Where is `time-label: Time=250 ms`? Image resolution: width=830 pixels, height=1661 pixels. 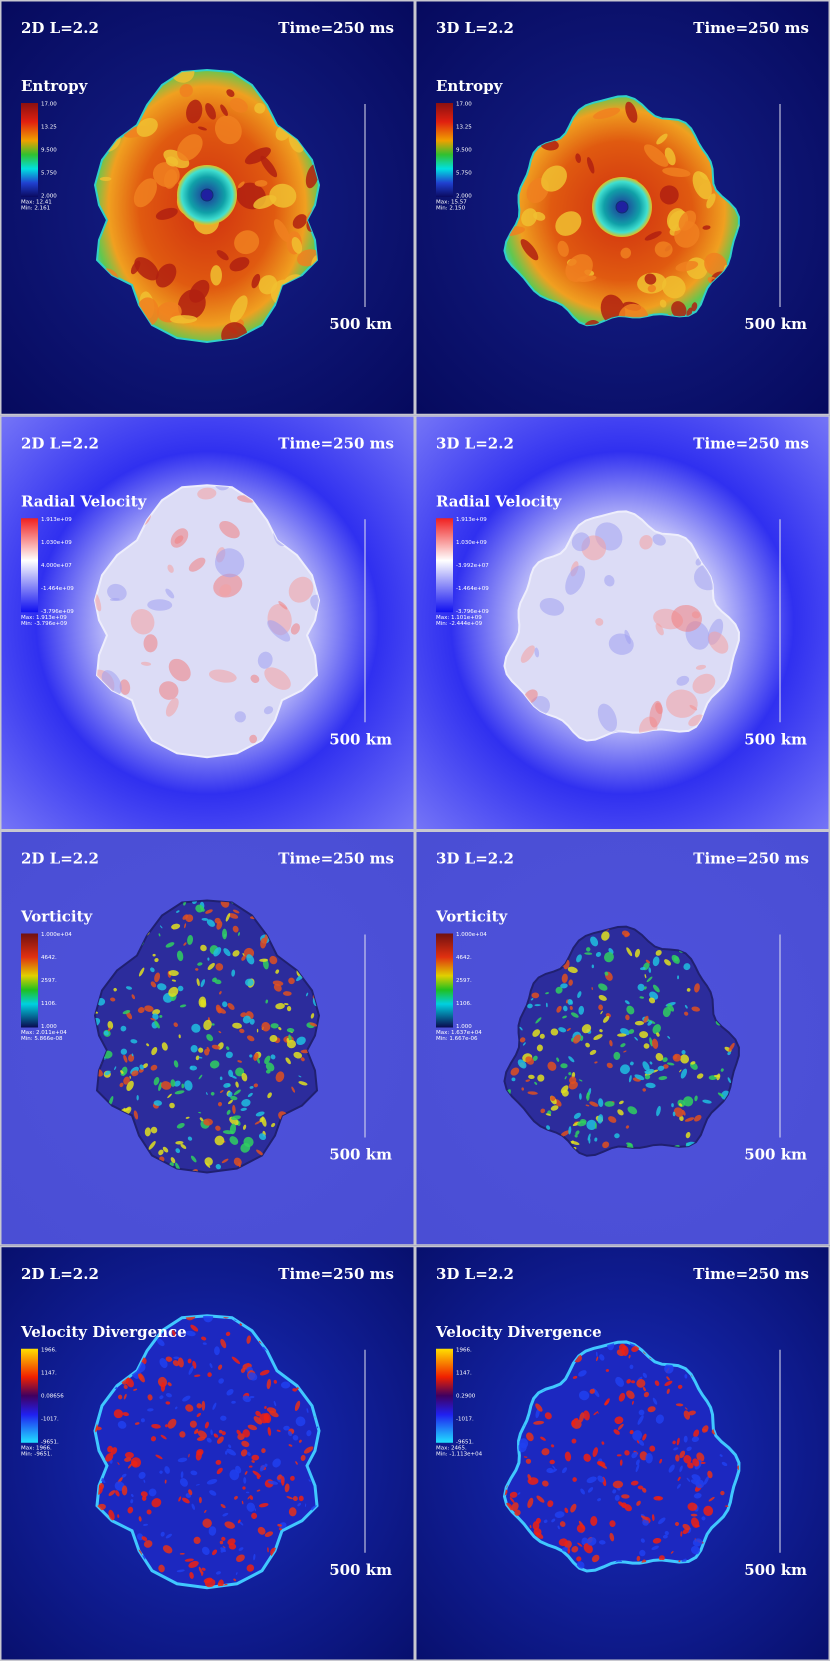
time-label: Time=250 ms is located at coordinates (336, 859).